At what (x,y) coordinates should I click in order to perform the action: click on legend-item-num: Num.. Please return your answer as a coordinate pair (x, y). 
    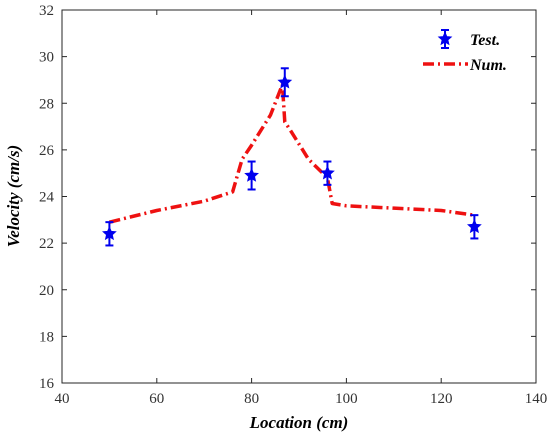
    Looking at the image, I should click on (465, 65).